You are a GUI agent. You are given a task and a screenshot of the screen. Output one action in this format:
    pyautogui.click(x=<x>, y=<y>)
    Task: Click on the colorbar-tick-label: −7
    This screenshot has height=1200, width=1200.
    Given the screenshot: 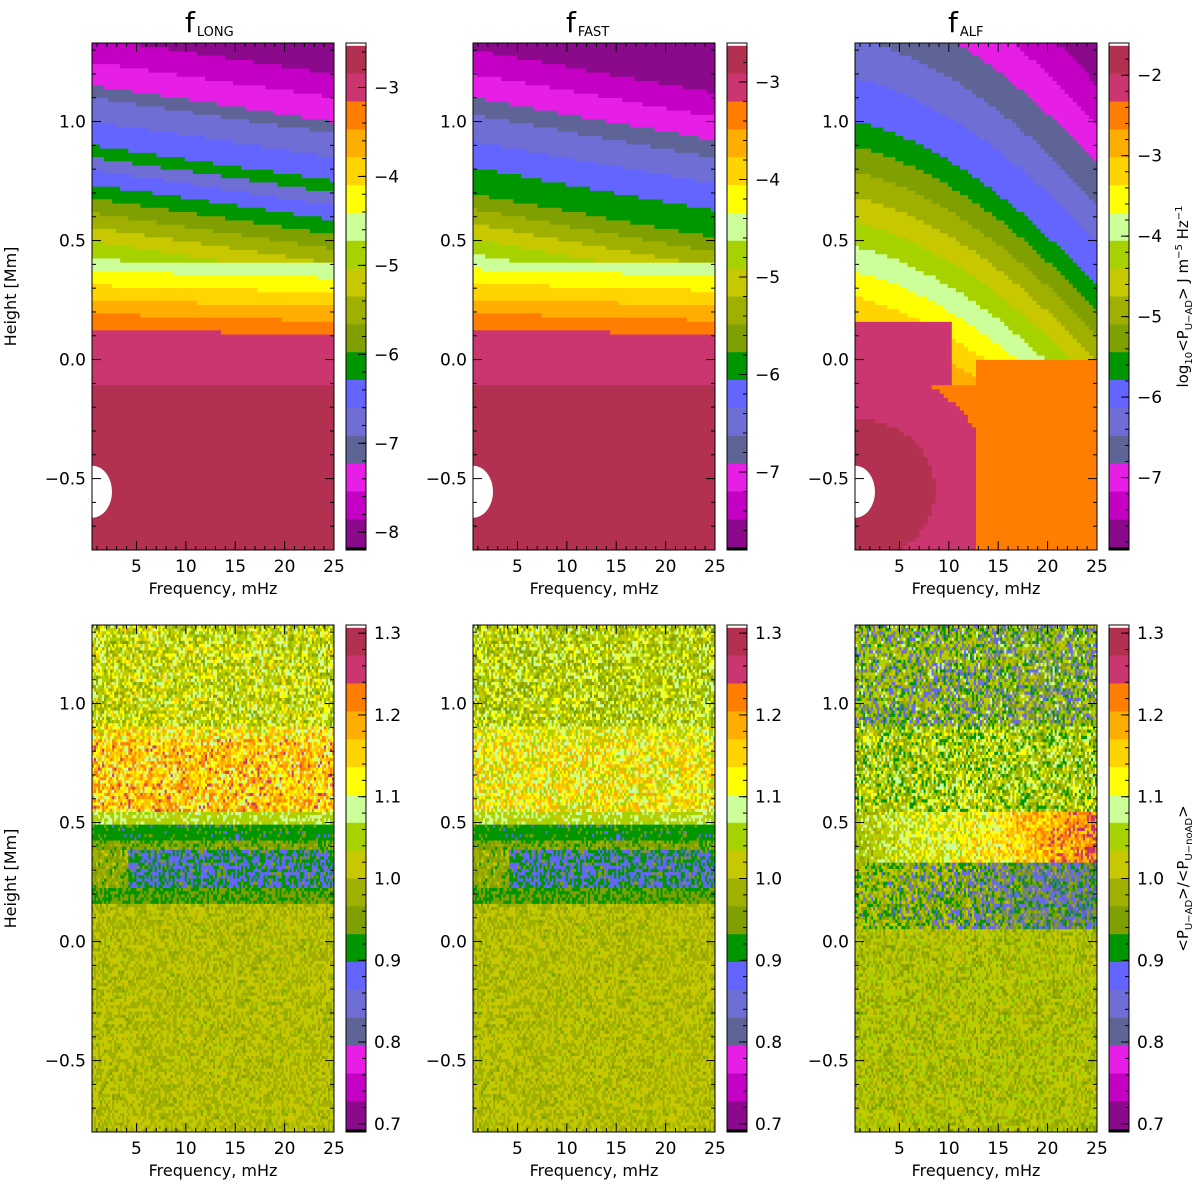 What is the action you would take?
    pyautogui.click(x=386, y=444)
    